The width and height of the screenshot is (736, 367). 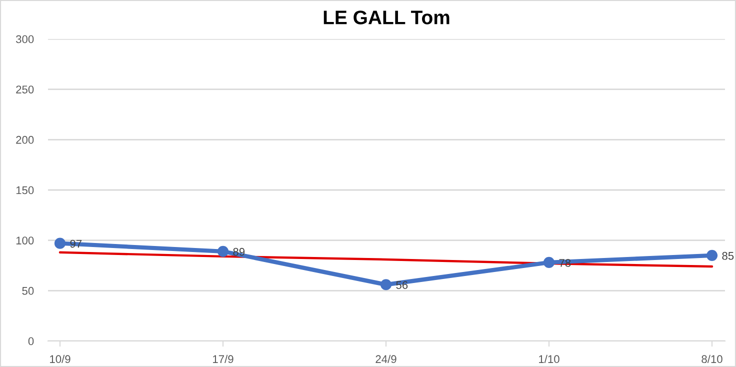 I want to click on y-tick-label: 200, so click(x=25, y=140).